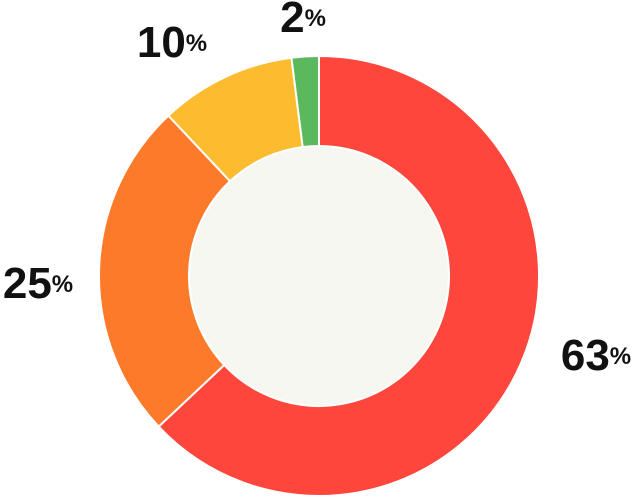 The height and width of the screenshot is (497, 636). Describe the element at coordinates (38, 283) in the screenshot. I see `data-label: 25%` at that location.